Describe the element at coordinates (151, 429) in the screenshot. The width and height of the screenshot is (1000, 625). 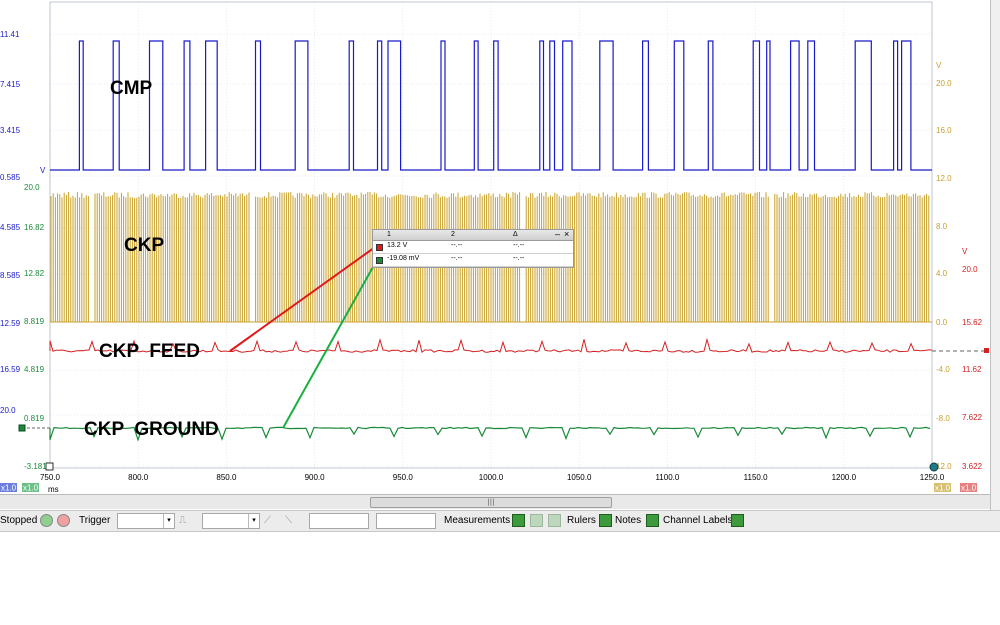
I see `label-ckp-ground: CKP GROUND` at that location.